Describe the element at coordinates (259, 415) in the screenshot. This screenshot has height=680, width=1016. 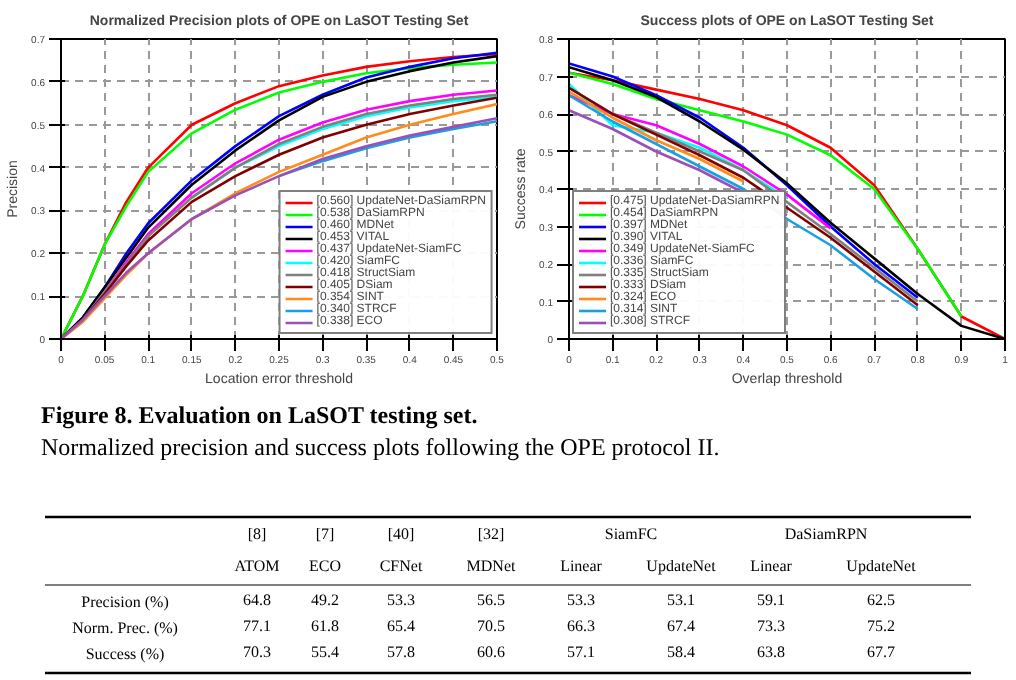
I see `text: Figure 8. Evaluation on LaSOT testing set.` at that location.